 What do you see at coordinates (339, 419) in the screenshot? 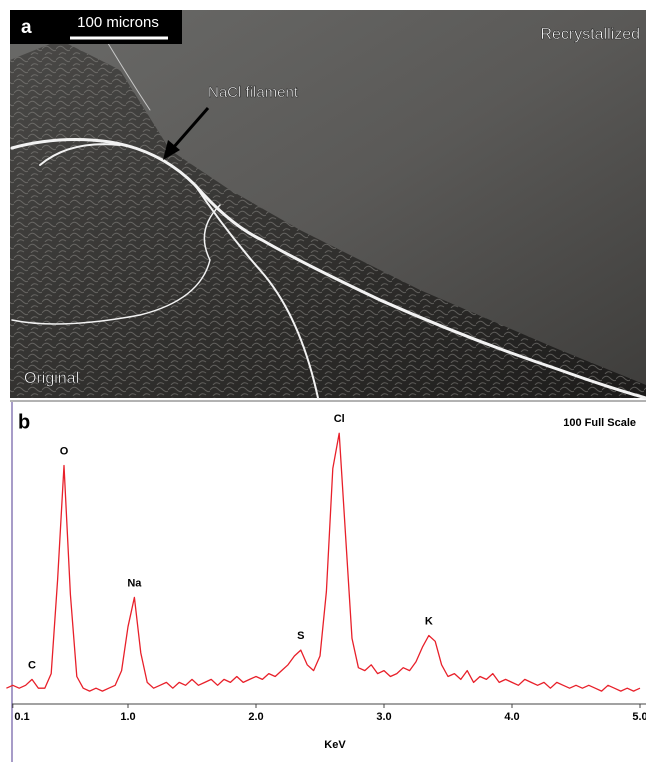
I see `peak-label: Cl` at bounding box center [339, 419].